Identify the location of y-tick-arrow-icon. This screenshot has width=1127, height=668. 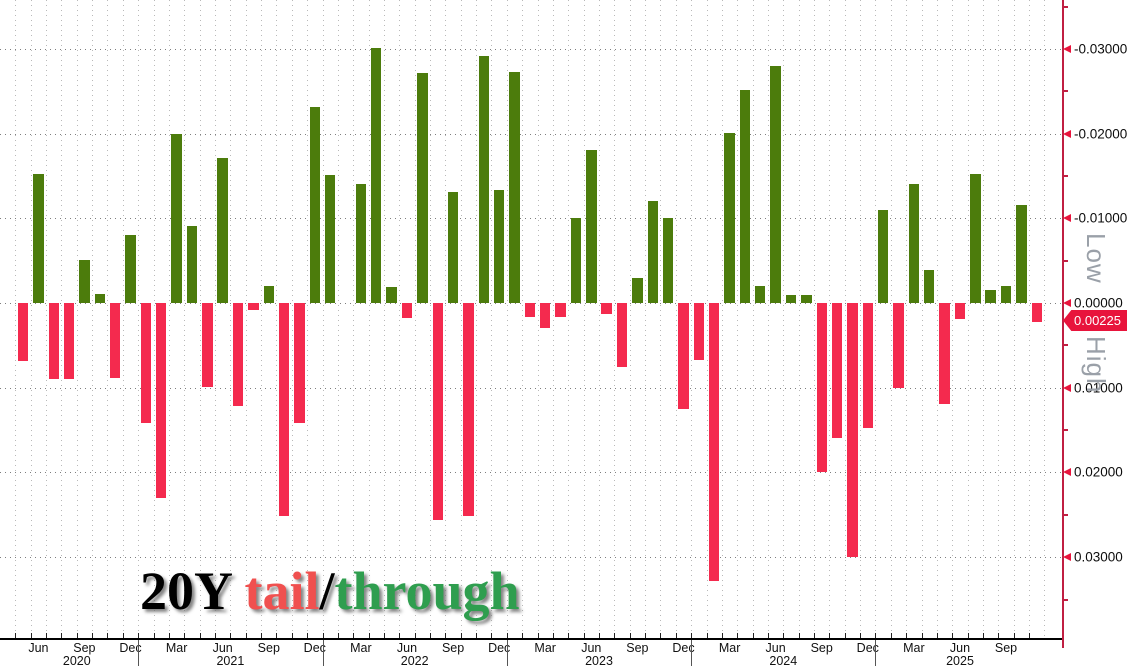
(1067, 387).